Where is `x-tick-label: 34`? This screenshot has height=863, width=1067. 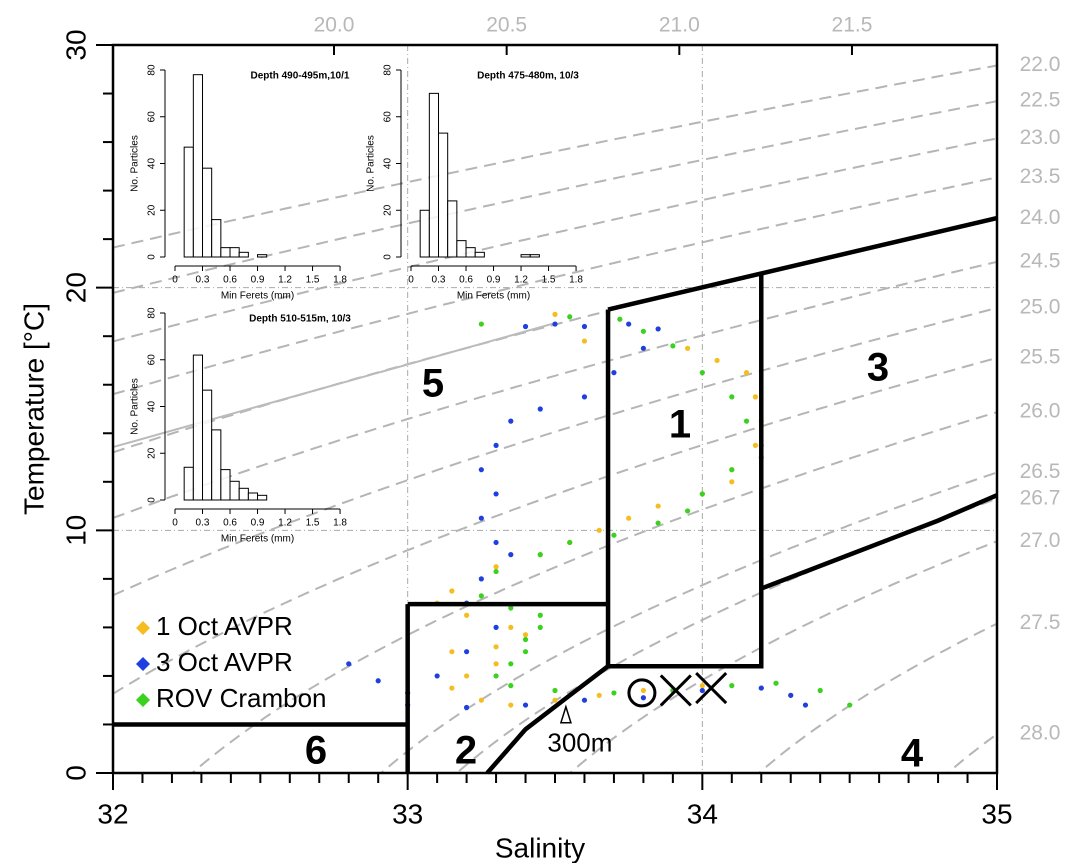 x-tick-label: 34 is located at coordinates (702, 813).